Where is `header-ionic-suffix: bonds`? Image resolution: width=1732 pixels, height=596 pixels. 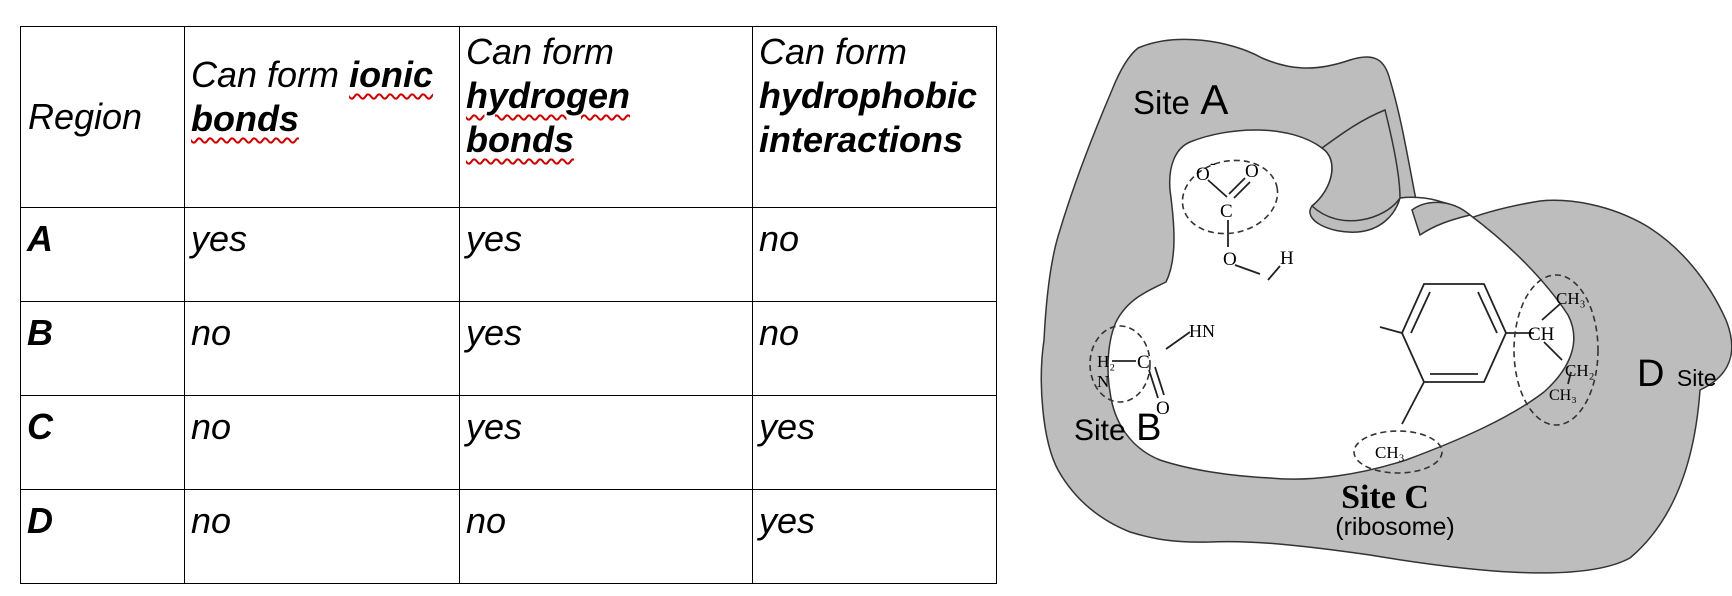
header-ionic-suffix: bonds is located at coordinates (245, 118).